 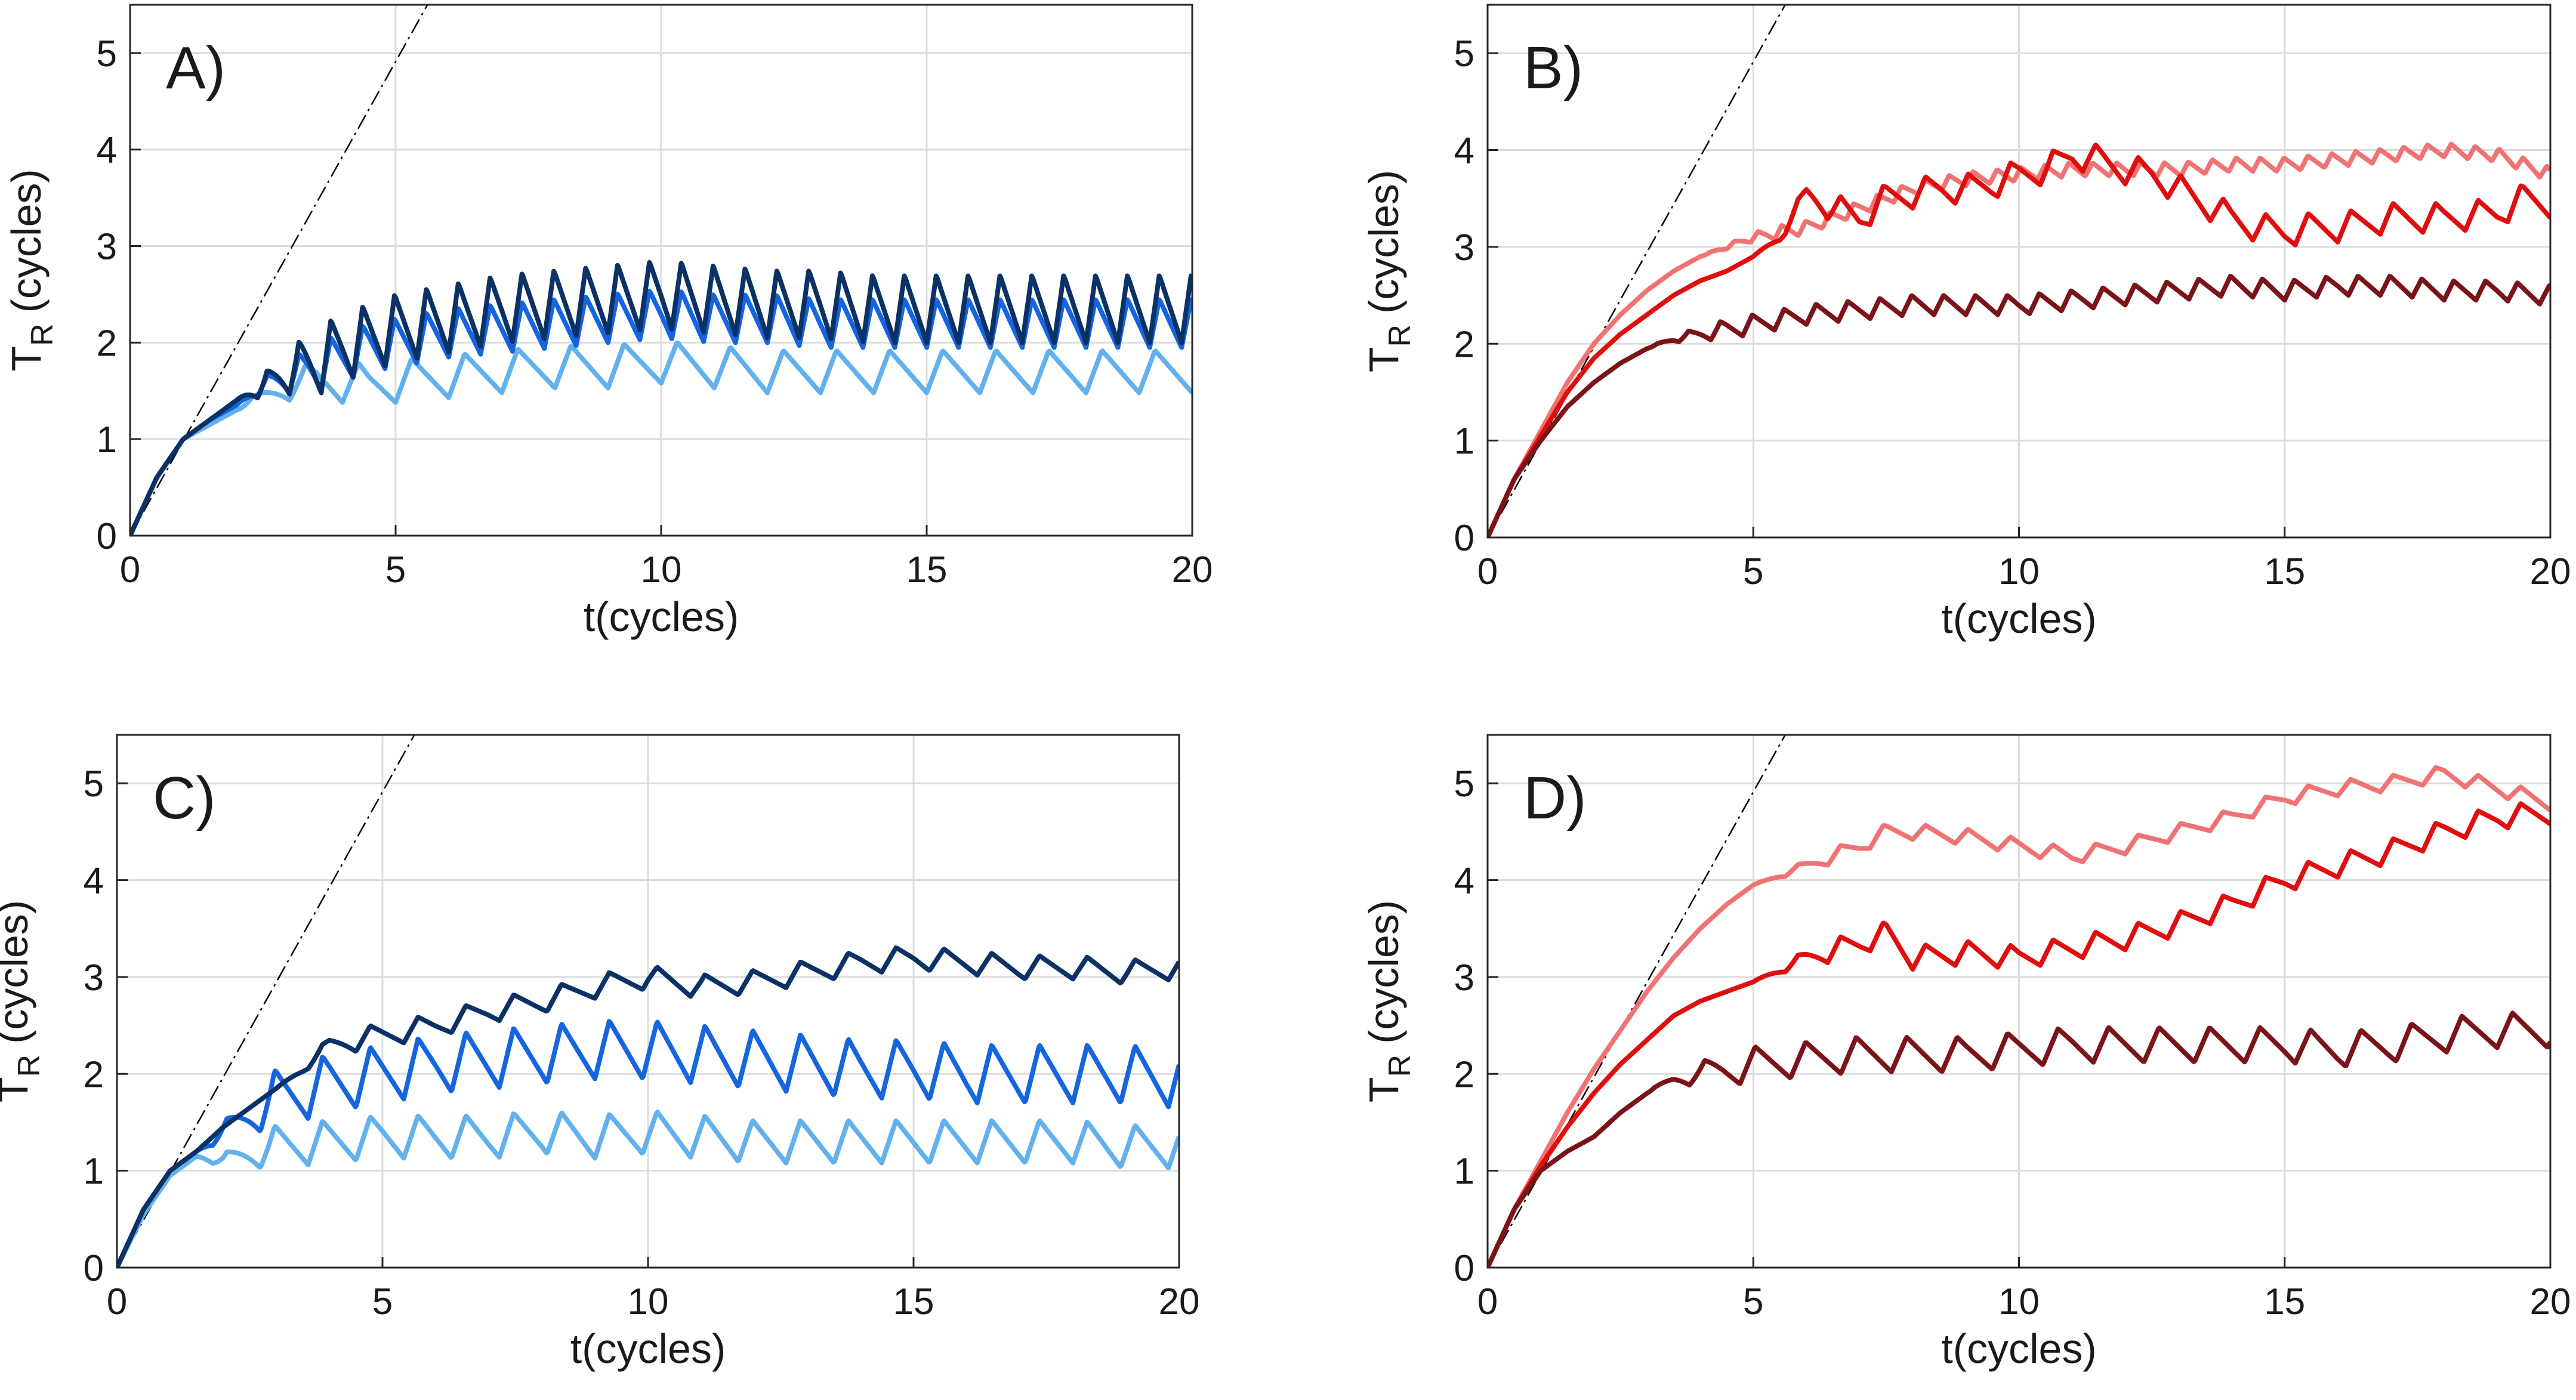 I want to click on reference-line-a, so click(x=279, y=270).